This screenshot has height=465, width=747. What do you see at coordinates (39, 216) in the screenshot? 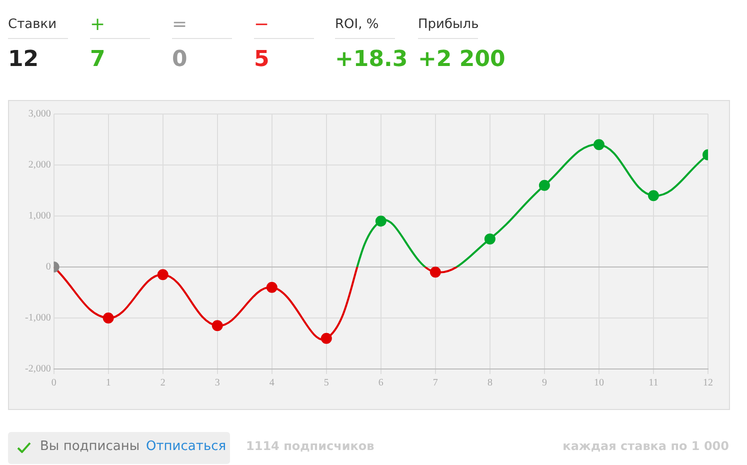
I see `y-tick-label: 1,000` at bounding box center [39, 216].